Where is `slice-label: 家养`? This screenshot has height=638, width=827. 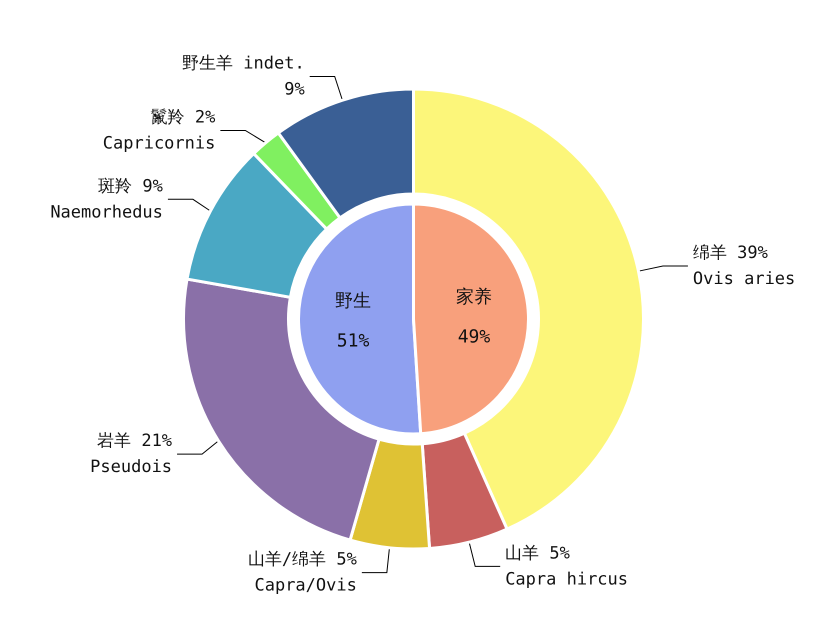 slice-label: 家养 is located at coordinates (474, 297).